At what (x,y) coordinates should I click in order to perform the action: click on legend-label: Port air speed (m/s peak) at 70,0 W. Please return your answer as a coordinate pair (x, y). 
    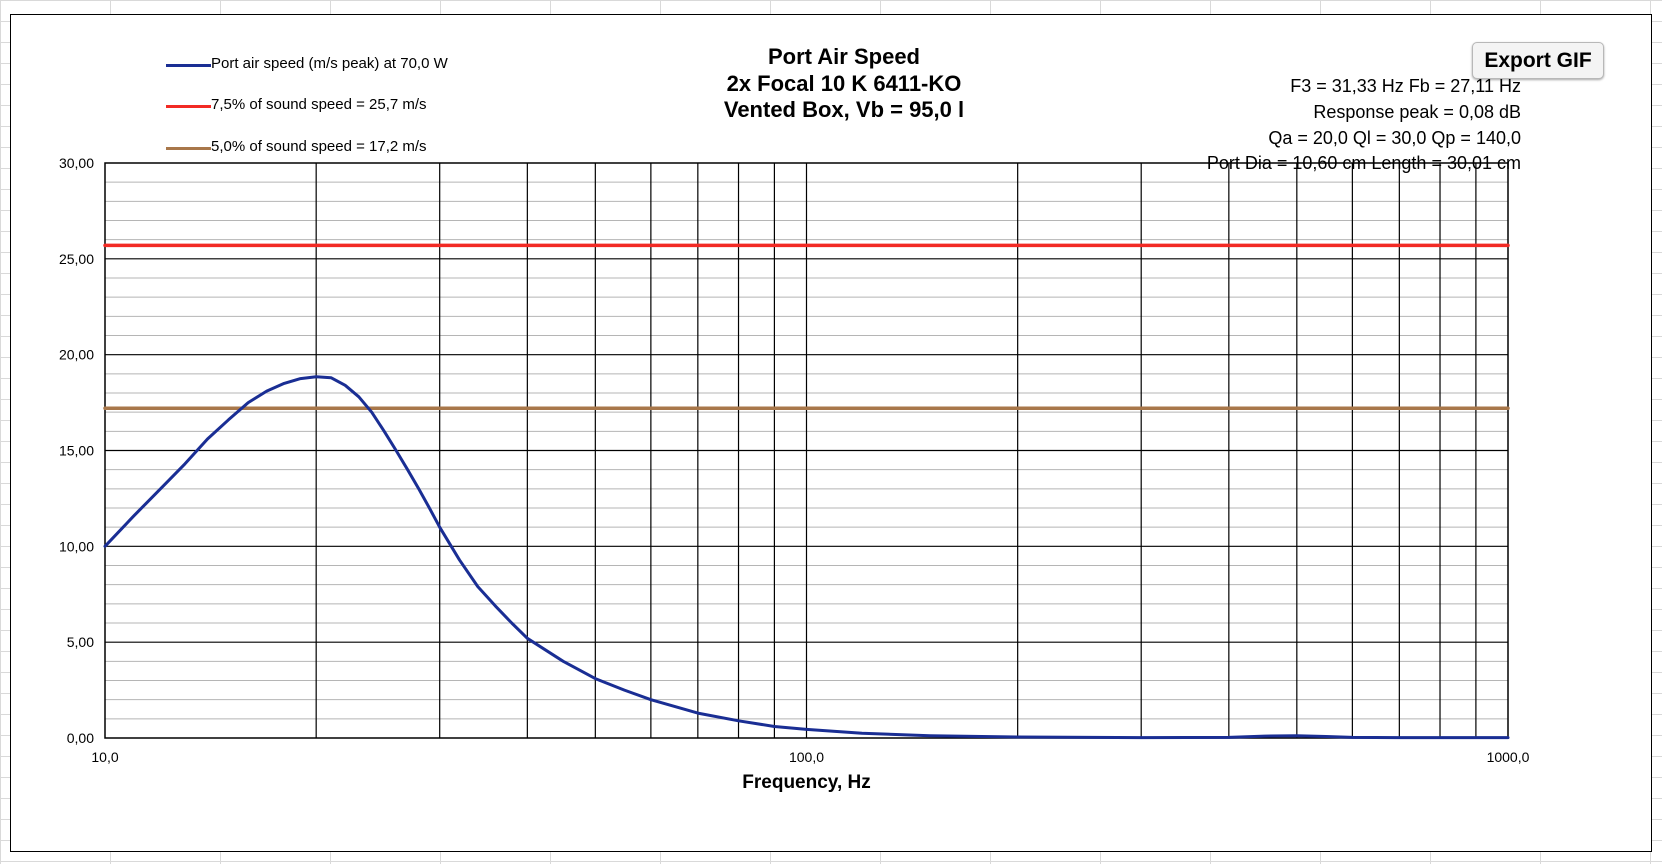
    Looking at the image, I should click on (329, 63).